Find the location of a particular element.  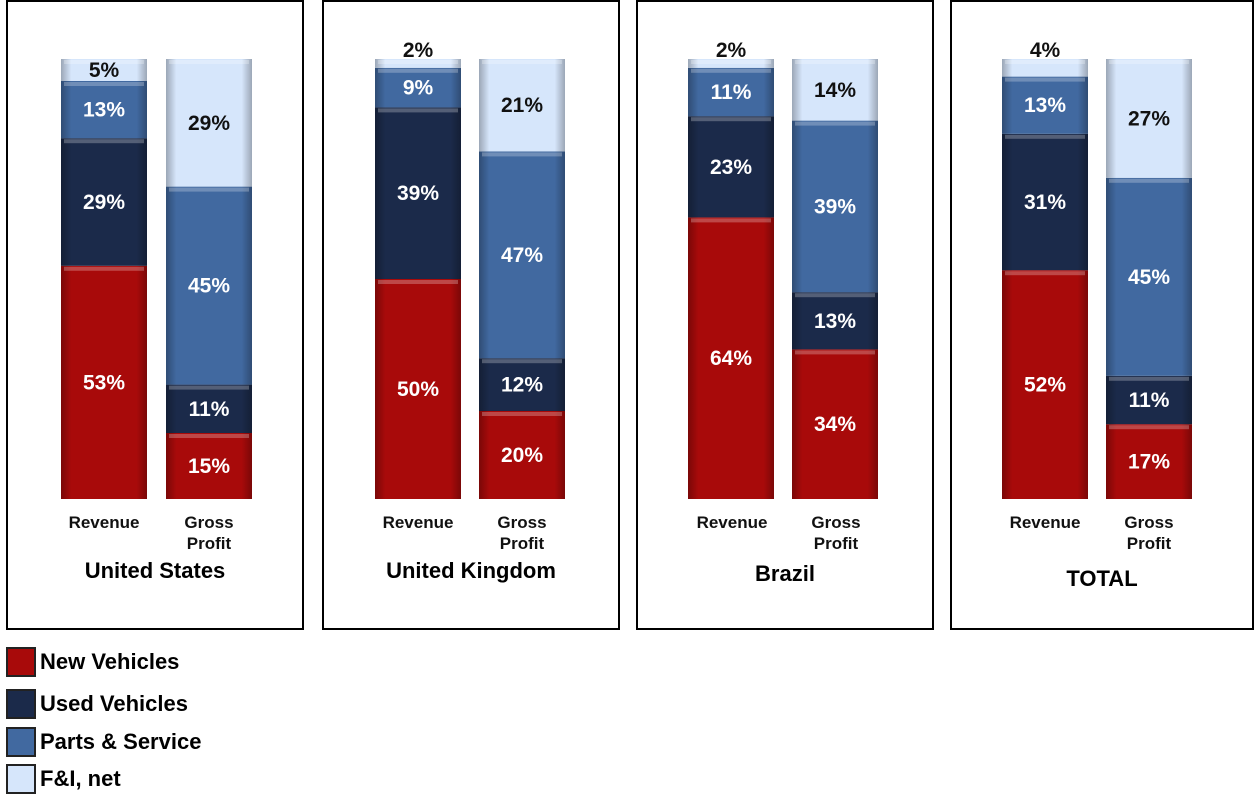

data-label: 53% is located at coordinates (104, 382).